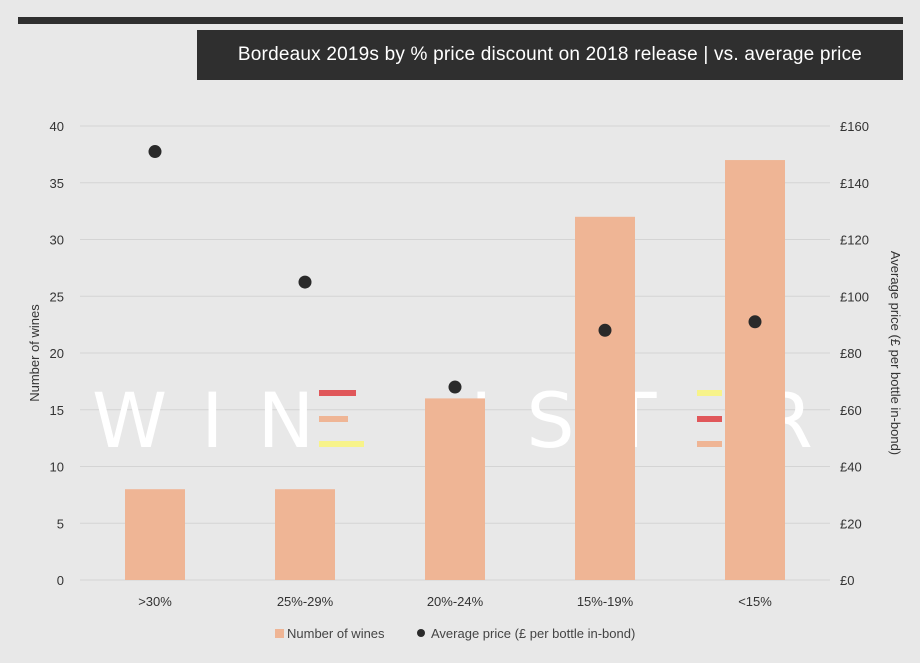  What do you see at coordinates (851, 523) in the screenshot?
I see `right-tick-label: £20` at bounding box center [851, 523].